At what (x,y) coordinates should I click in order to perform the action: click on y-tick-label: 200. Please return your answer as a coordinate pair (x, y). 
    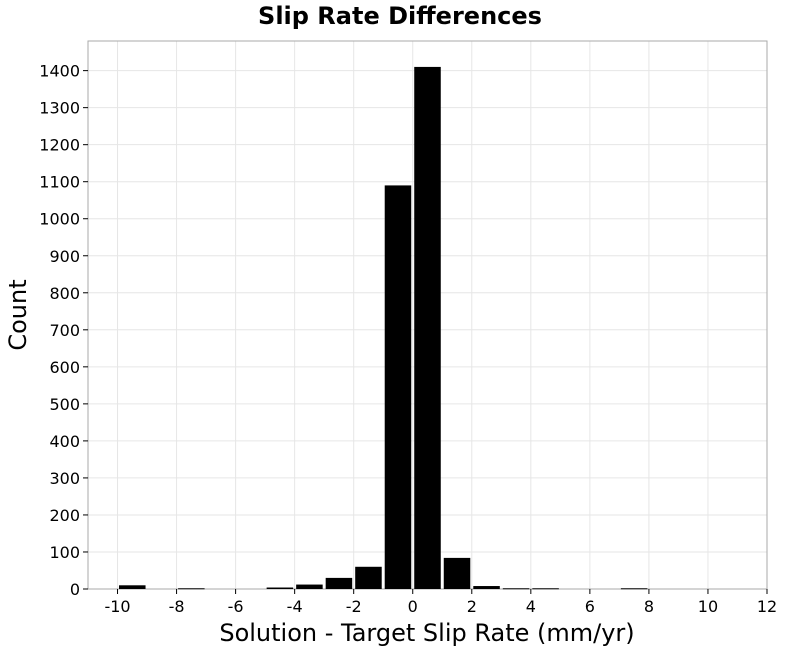
    Looking at the image, I should click on (64, 515).